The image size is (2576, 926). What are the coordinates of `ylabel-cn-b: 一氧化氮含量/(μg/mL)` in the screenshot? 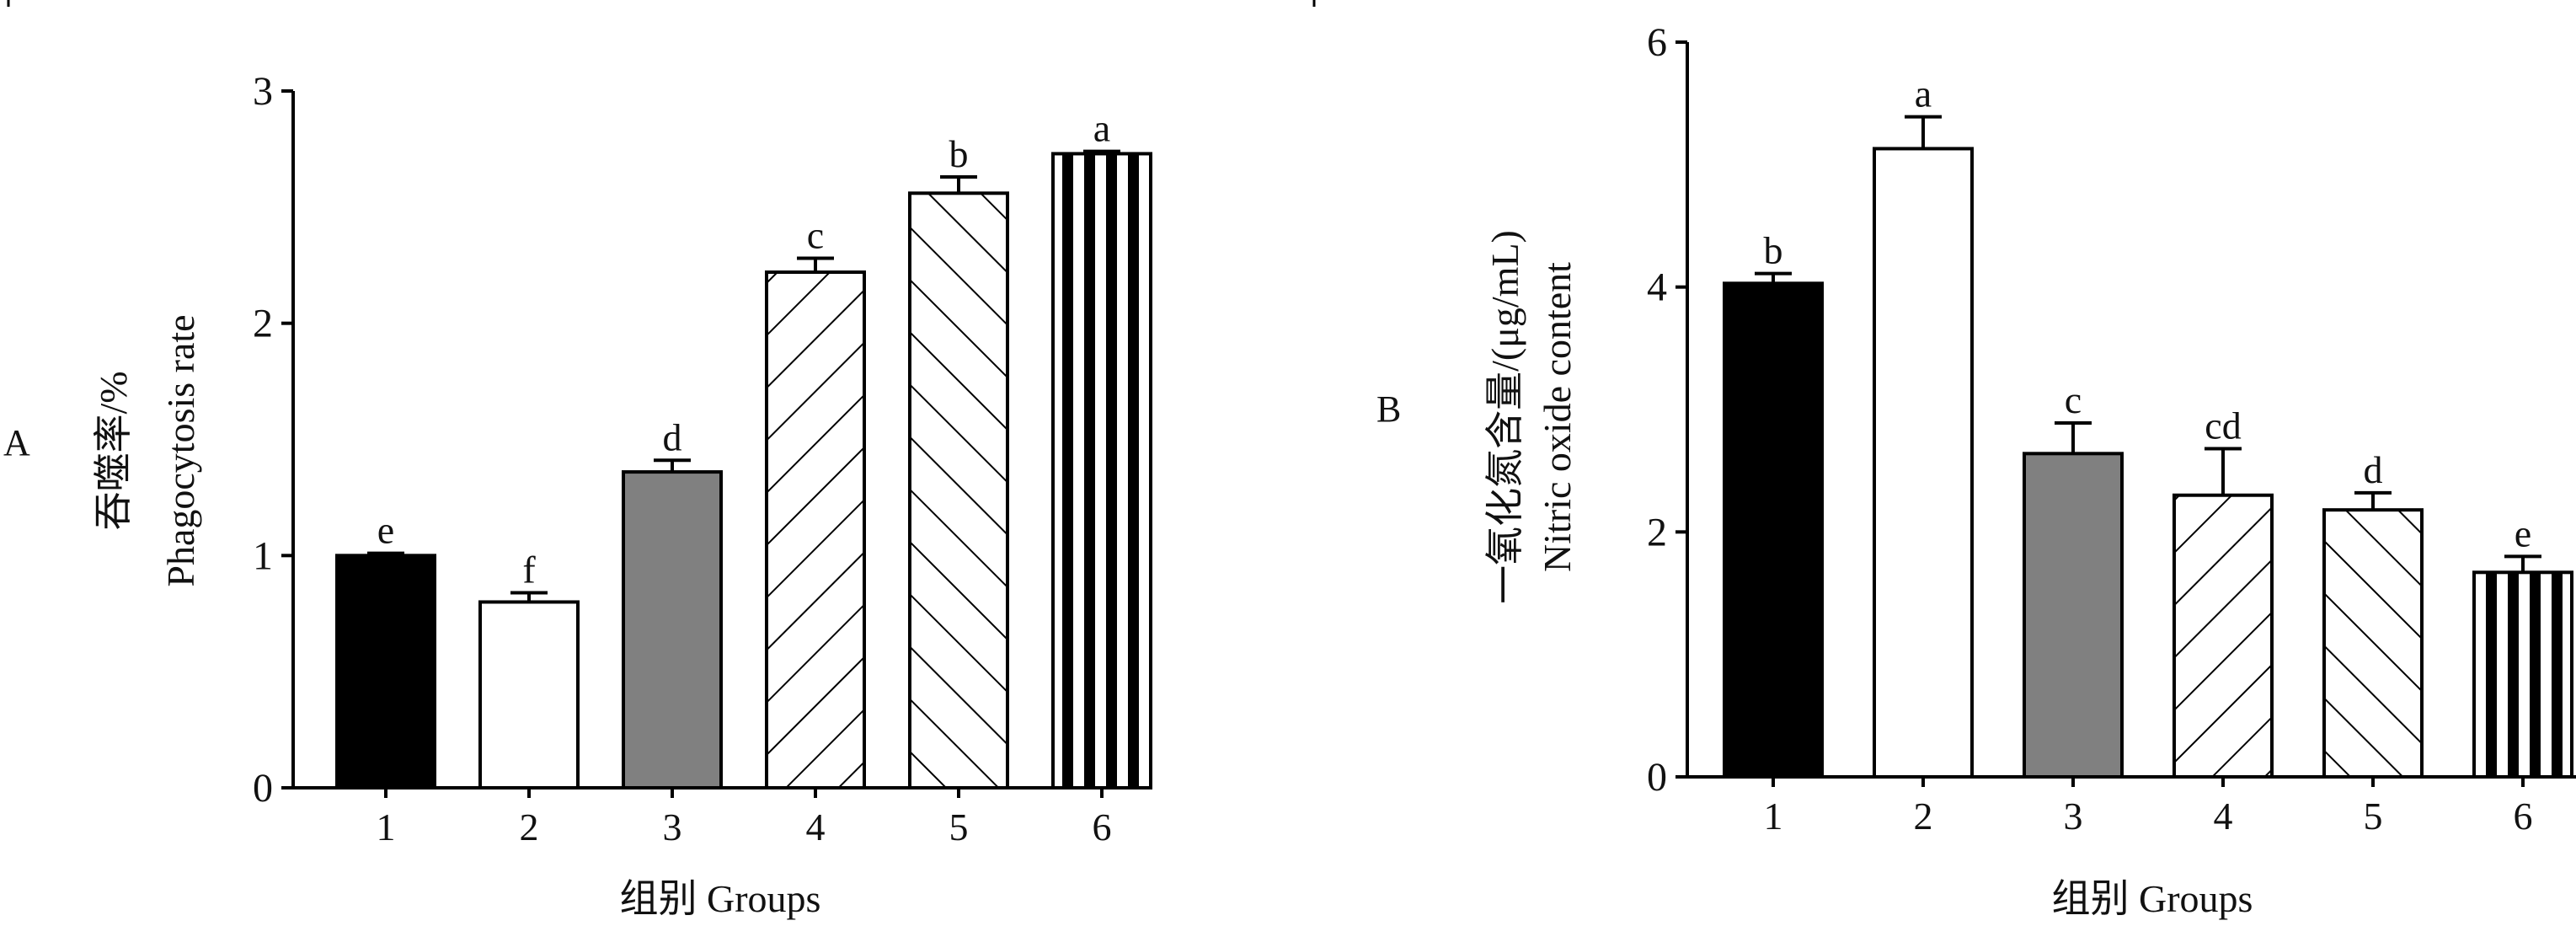 It's located at (1504, 417).